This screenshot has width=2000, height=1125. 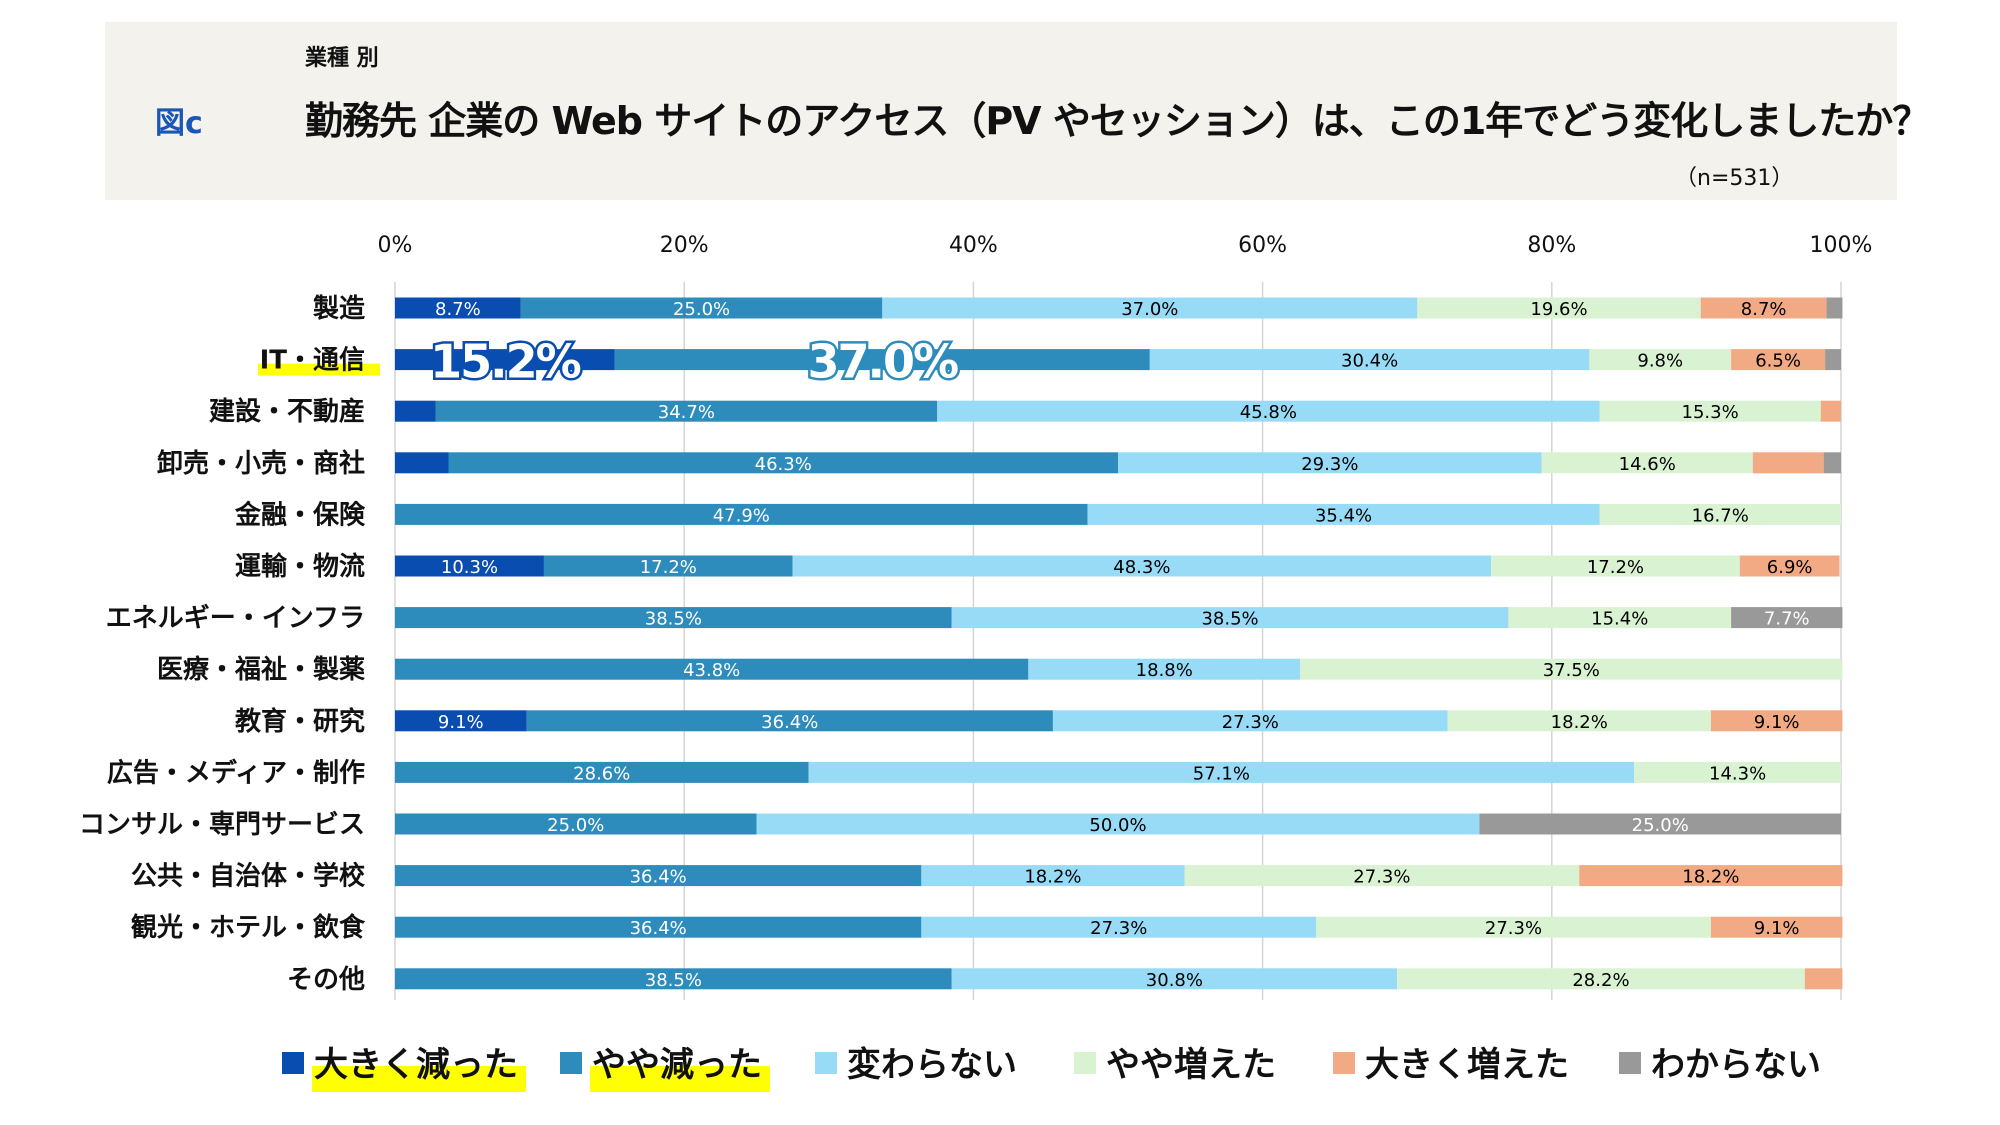 I want to click on data-label: 7.7%, so click(x=1787, y=619).